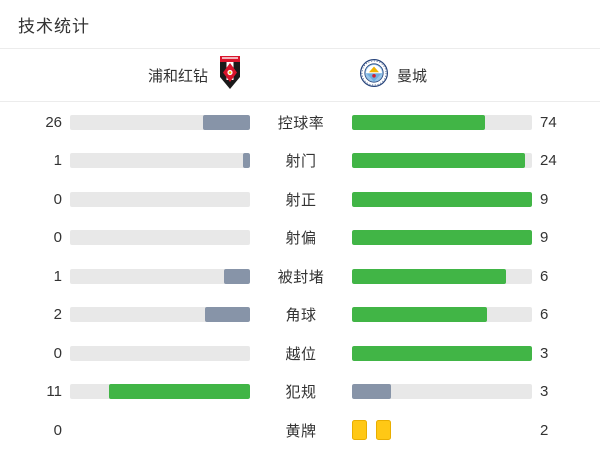  I want to click on panel-header: 技术统计, so click(300, 24).